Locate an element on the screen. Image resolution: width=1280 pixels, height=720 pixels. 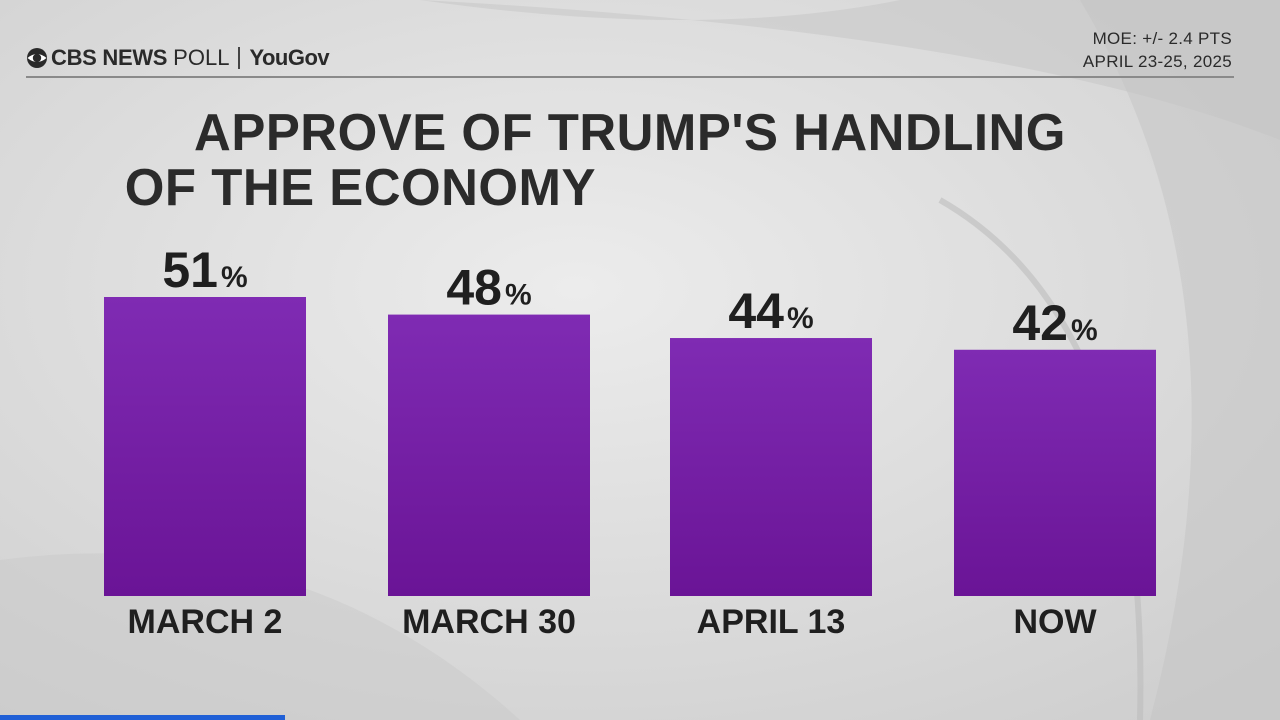
brand-header: CBS NEWS POLL YouGov is located at coordinates (178, 58).